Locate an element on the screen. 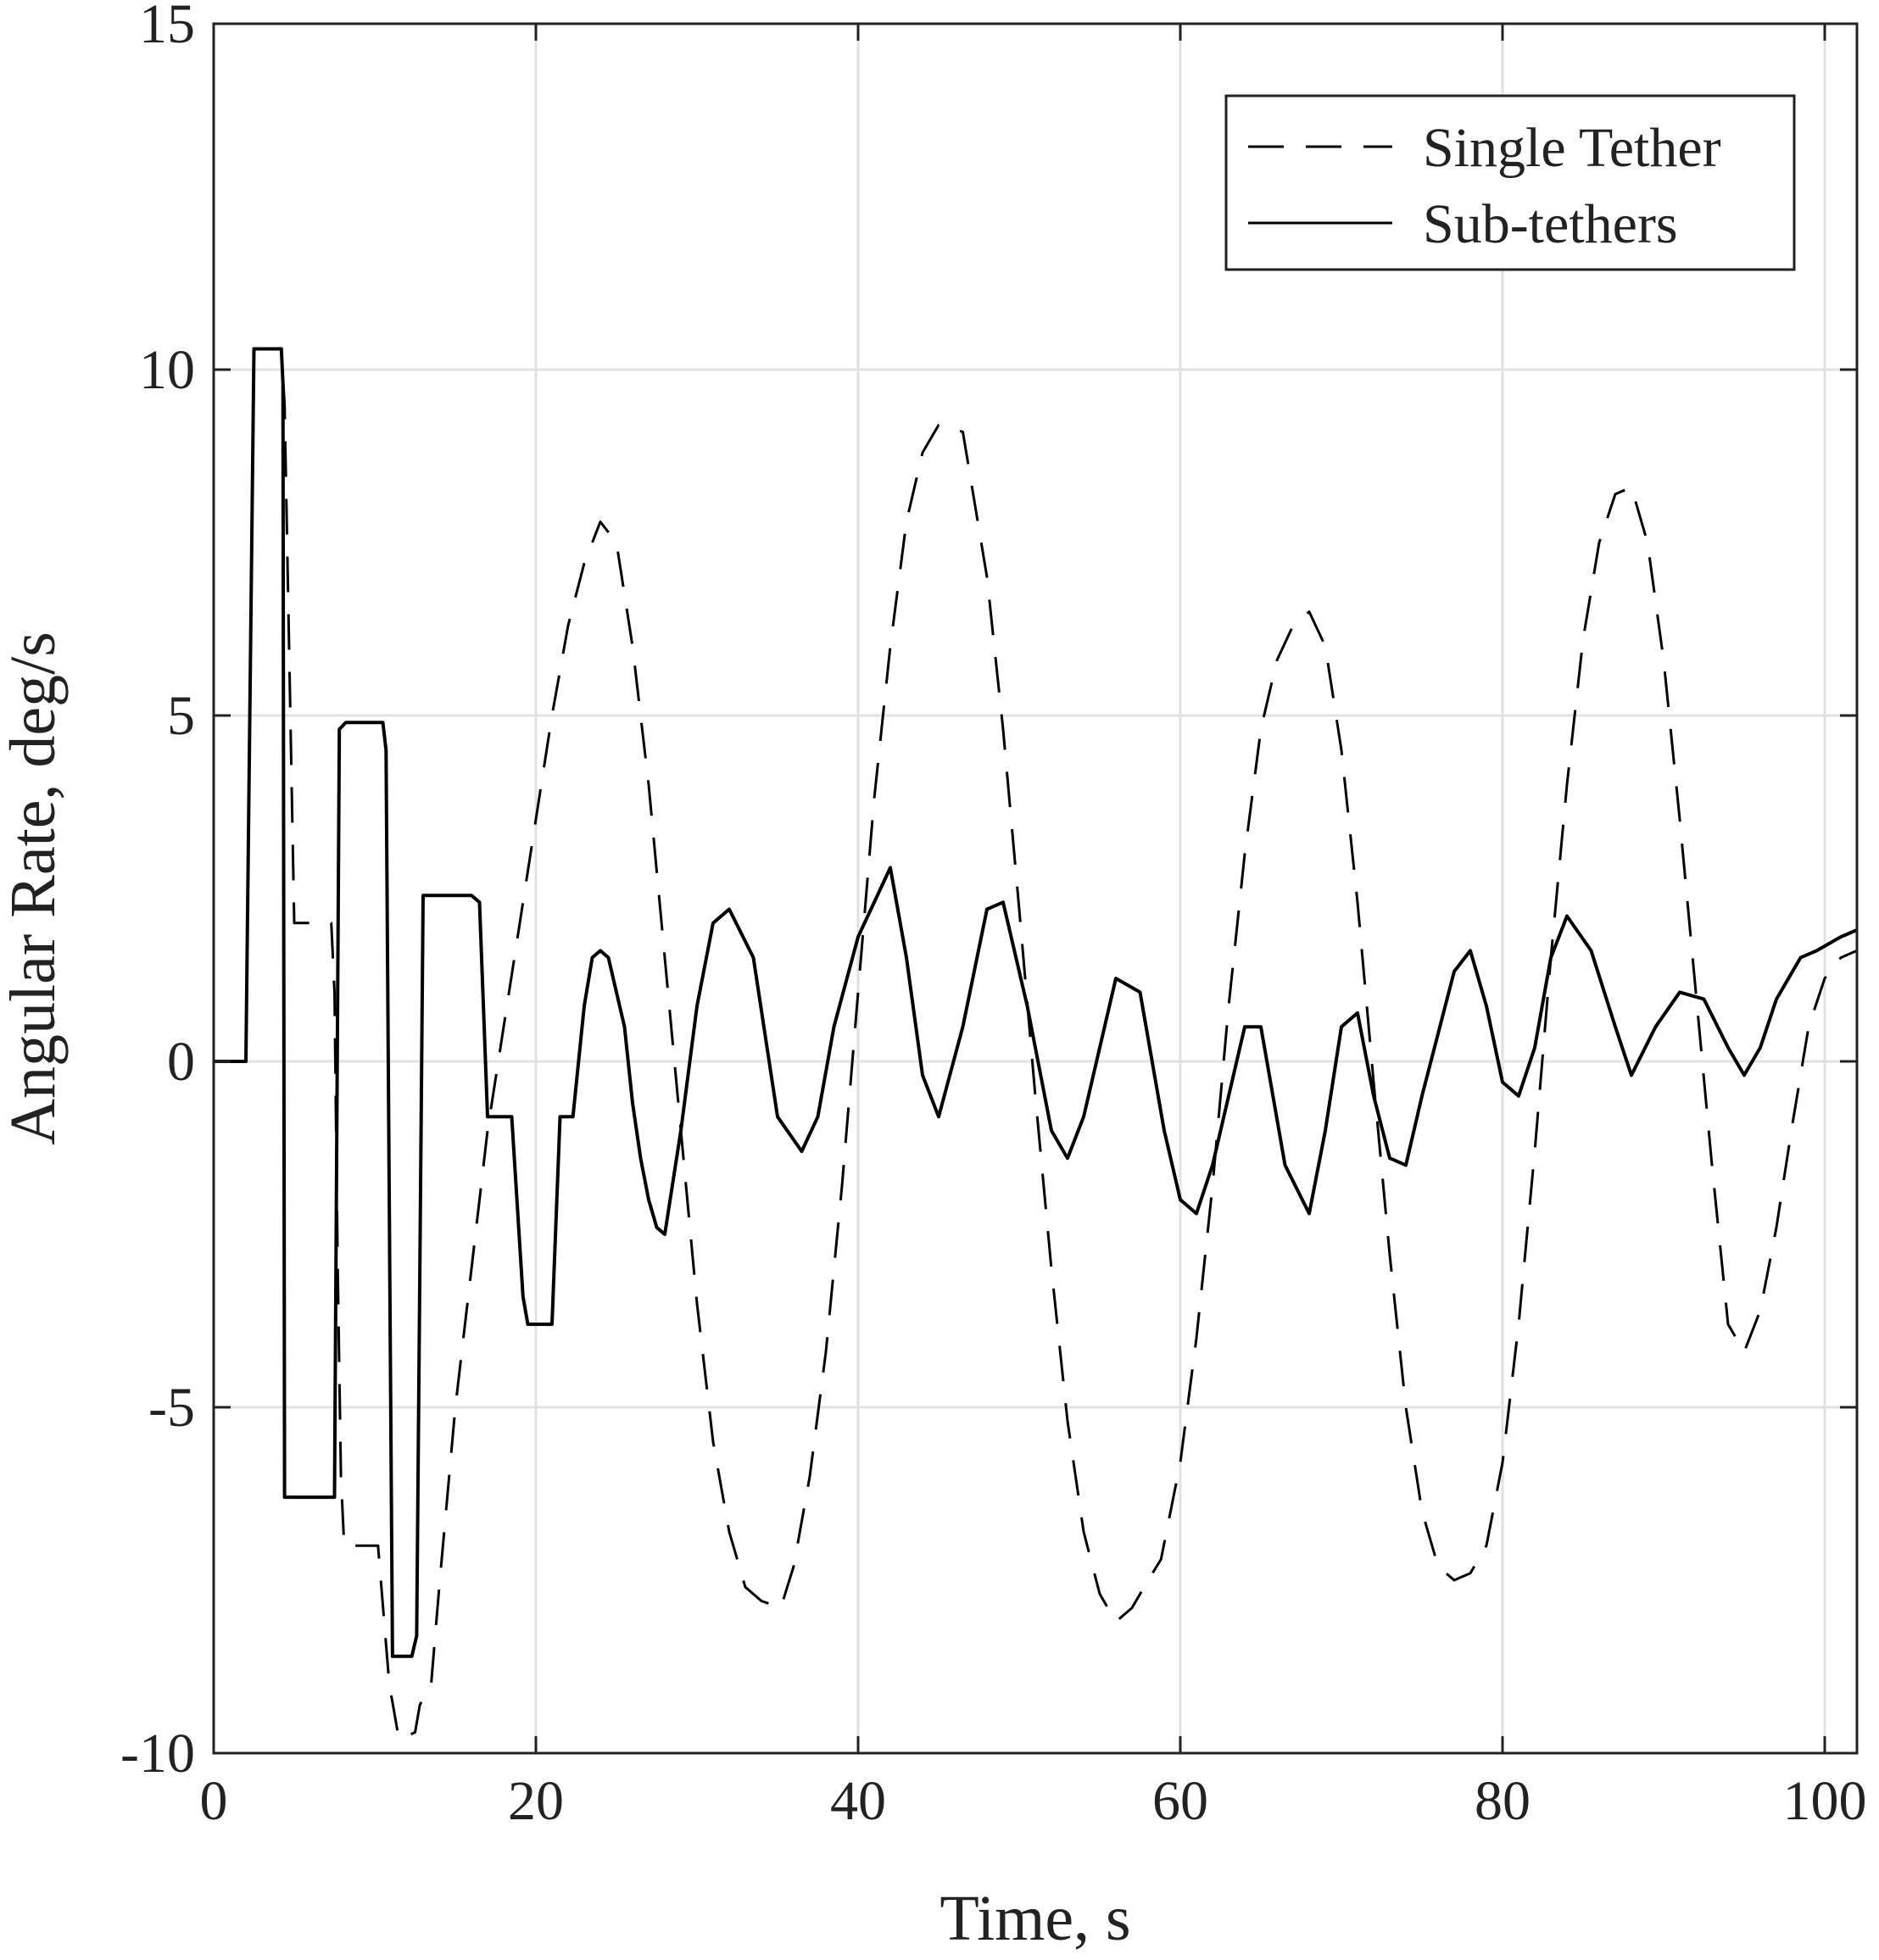 Image resolution: width=1879 pixels, height=1960 pixels. x-axis-label: Time, s is located at coordinates (1034, 1918).